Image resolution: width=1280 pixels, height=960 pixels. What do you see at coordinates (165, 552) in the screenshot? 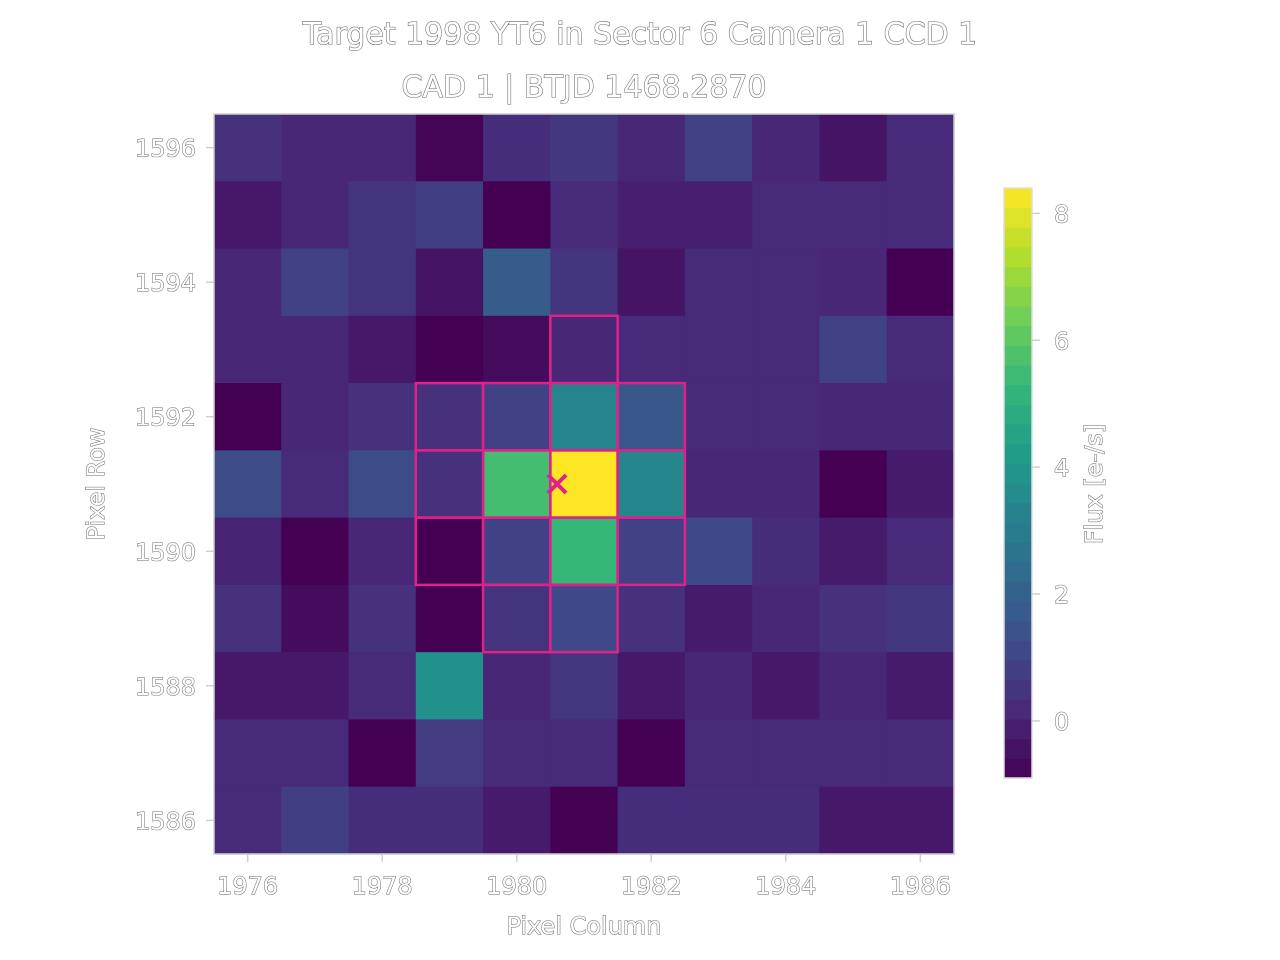
I see `y-tick-label: 1590` at bounding box center [165, 552].